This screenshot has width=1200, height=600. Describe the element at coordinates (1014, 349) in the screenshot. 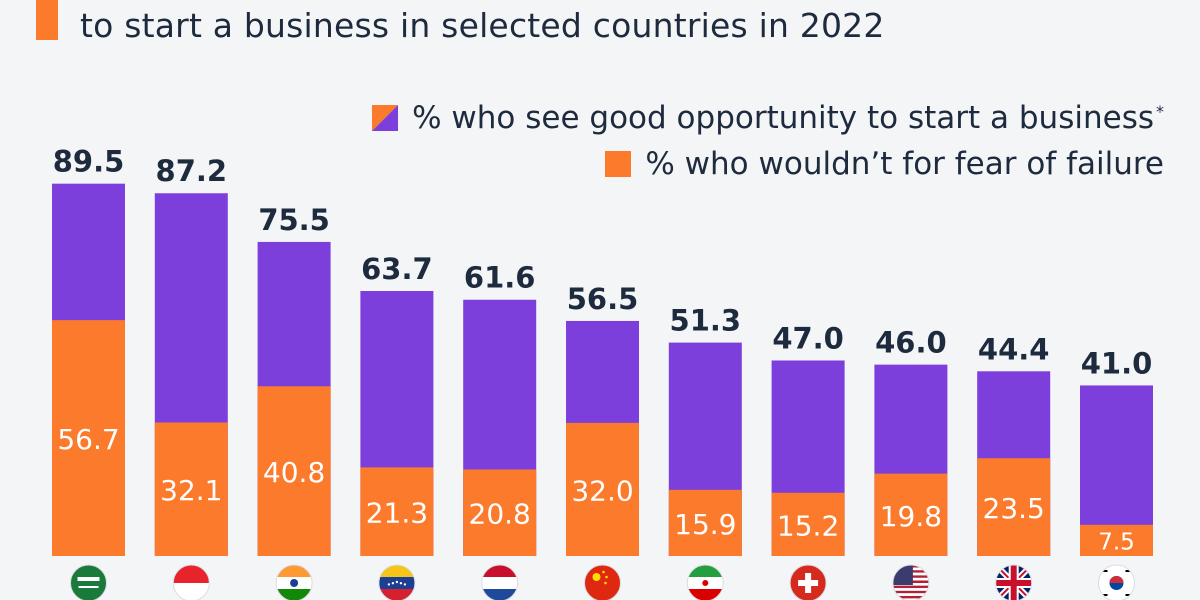

I see `opportunity-value-label: 44.4` at that location.